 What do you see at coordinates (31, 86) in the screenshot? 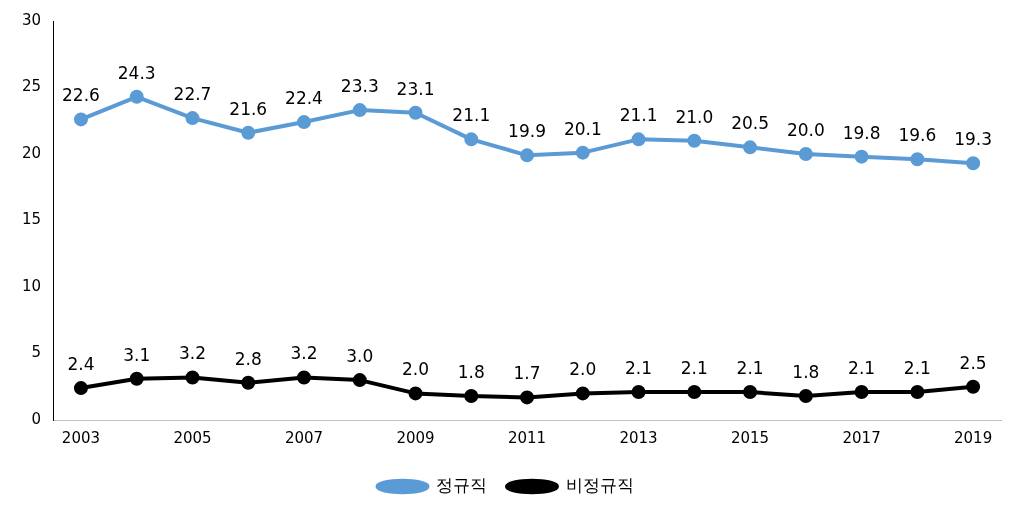
I see `y-tick-label: 25` at bounding box center [31, 86].